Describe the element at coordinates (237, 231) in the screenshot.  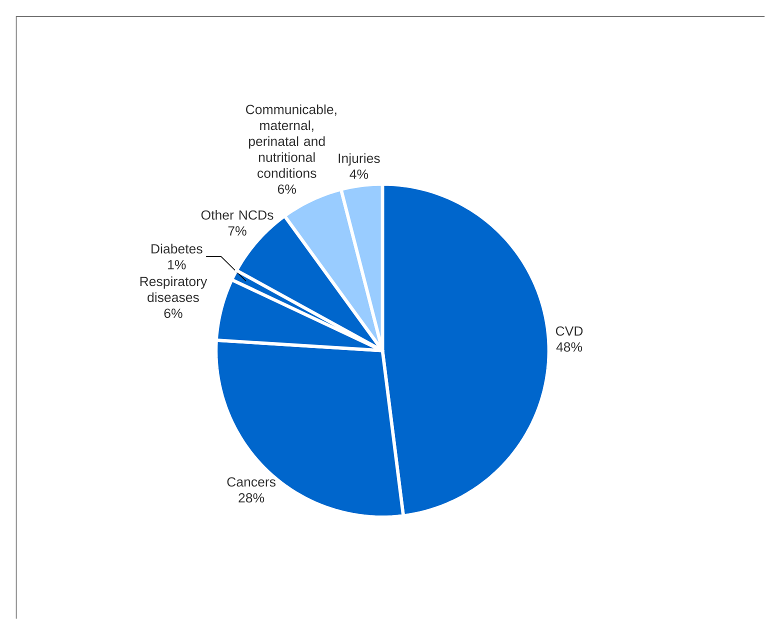
I see `data-label: 7%` at that location.